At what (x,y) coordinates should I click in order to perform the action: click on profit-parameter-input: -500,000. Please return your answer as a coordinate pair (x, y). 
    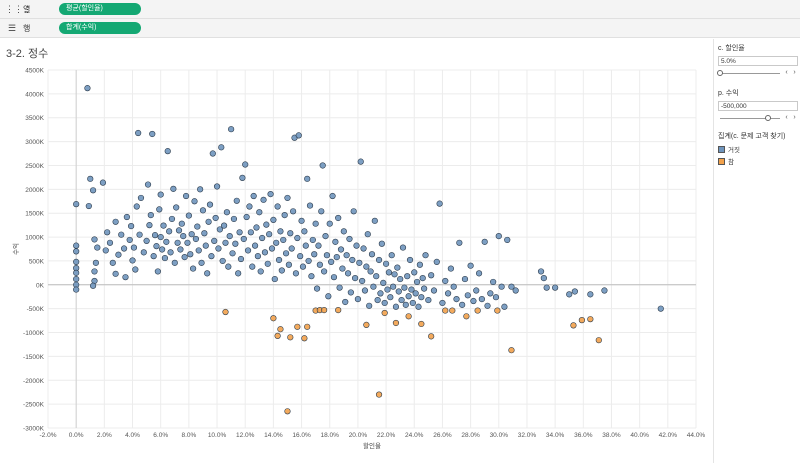
    Looking at the image, I should click on (758, 106).